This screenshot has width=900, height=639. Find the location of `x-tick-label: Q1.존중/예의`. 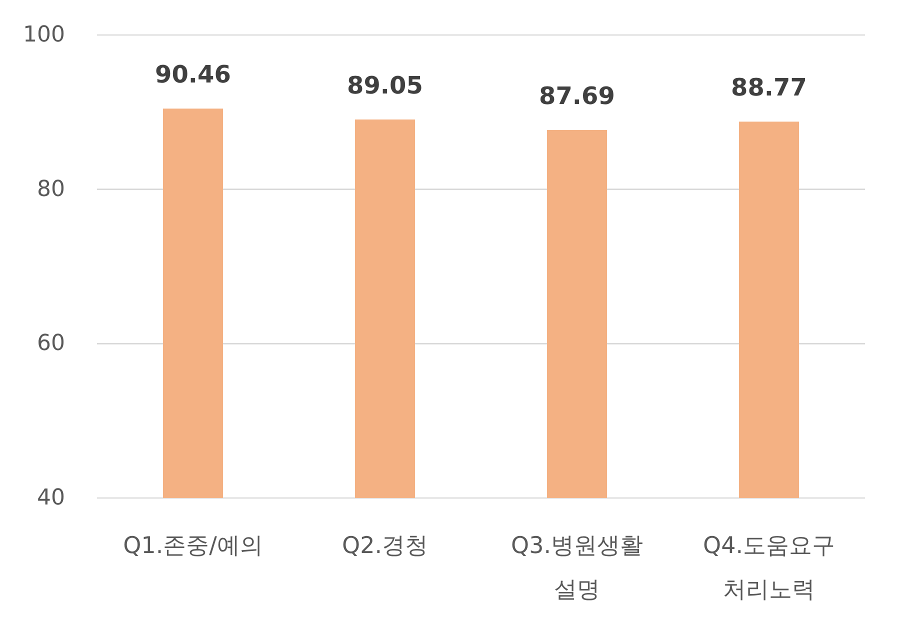

x-tick-label: Q1.존중/예의 is located at coordinates (193, 546).